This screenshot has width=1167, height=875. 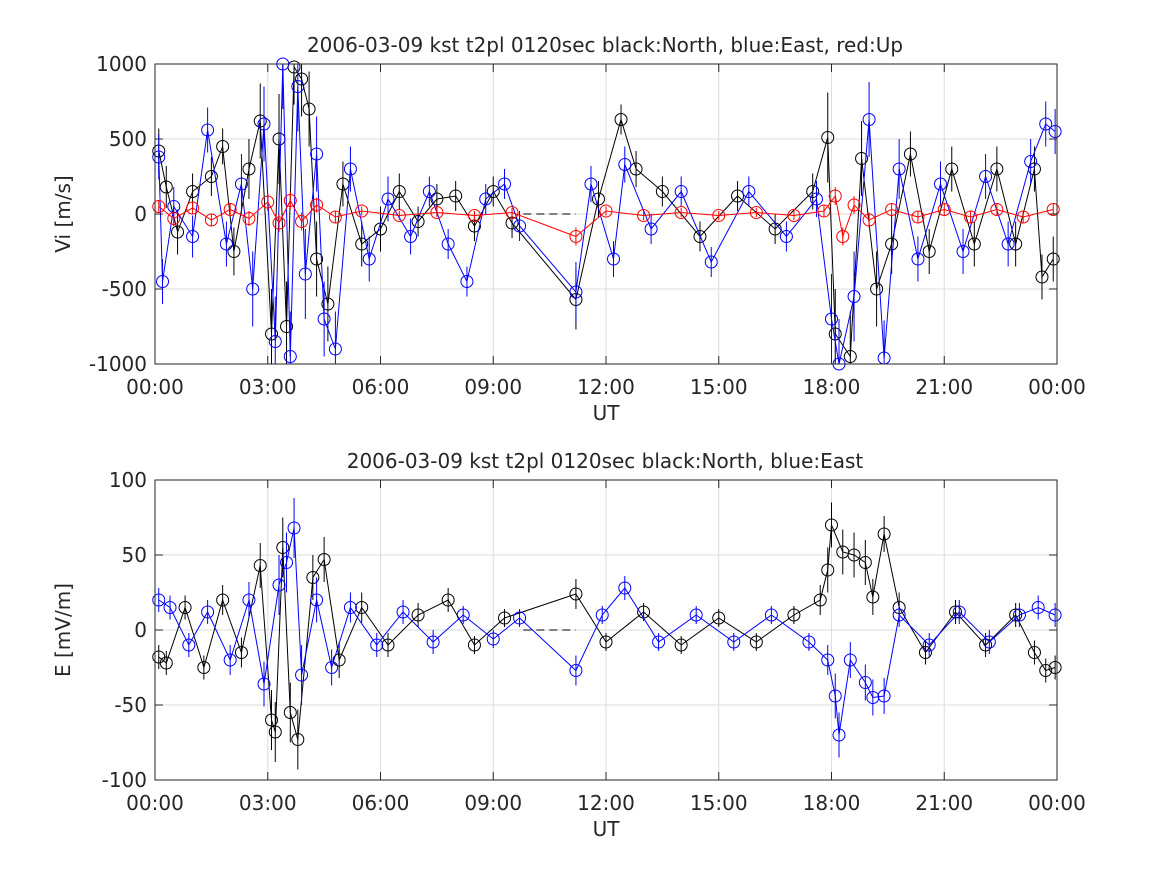 What do you see at coordinates (1057, 387) in the screenshot?
I see `velocity-x-tick-label: 00:00` at bounding box center [1057, 387].